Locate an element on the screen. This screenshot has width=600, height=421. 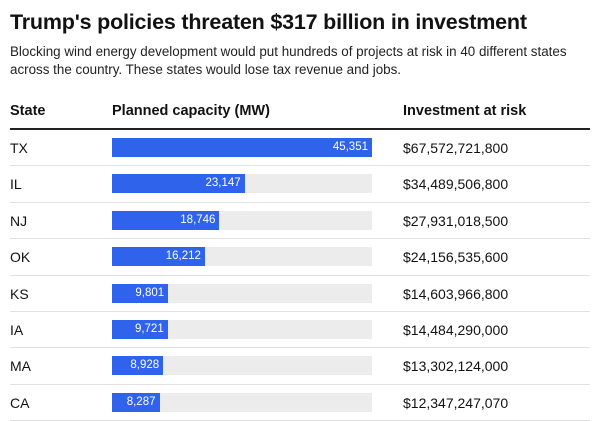
capacity-value-label: 8,928 is located at coordinates (145, 365).